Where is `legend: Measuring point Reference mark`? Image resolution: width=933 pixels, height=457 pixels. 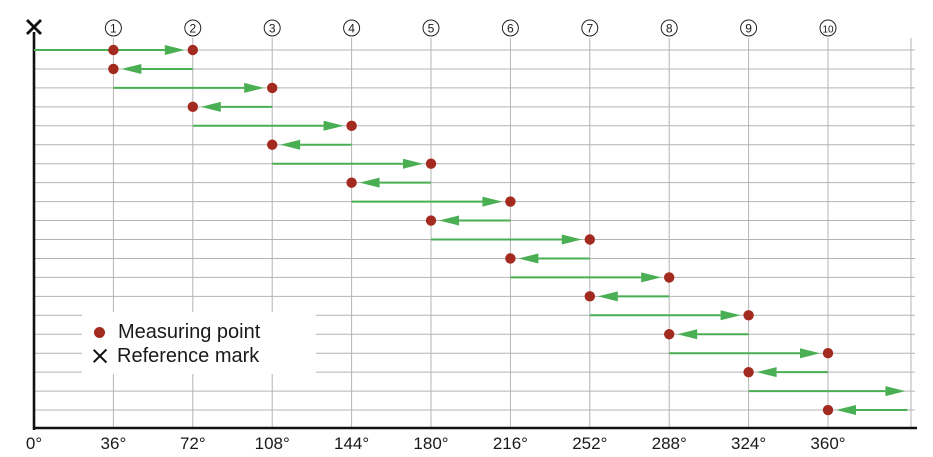 legend: Measuring point Reference mark is located at coordinates (199, 343).